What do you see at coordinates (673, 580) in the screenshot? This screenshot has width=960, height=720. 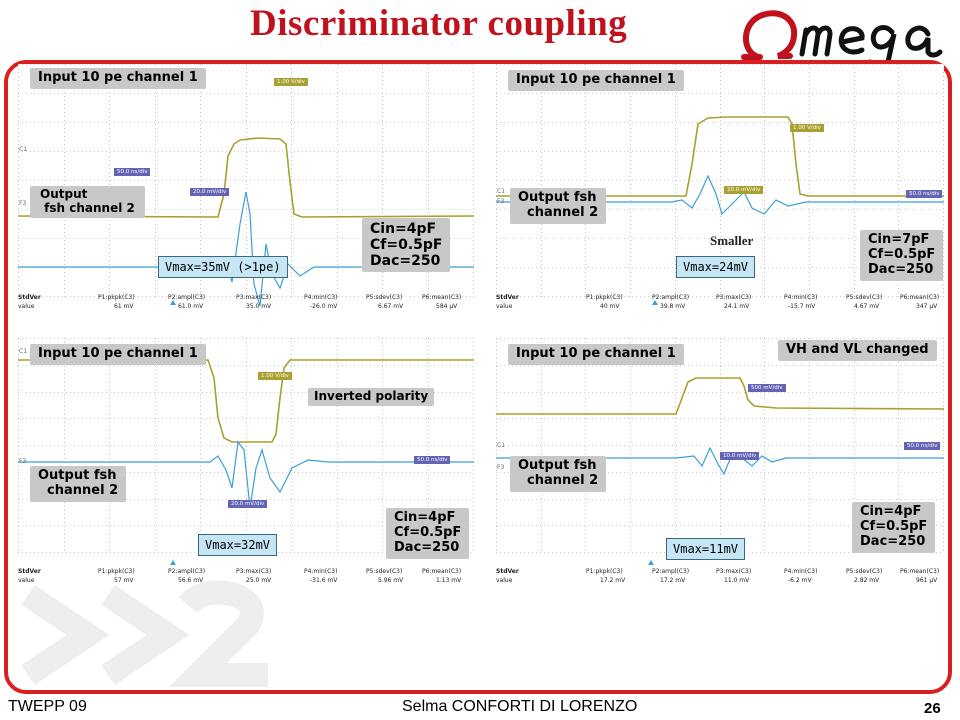 I see `meas-value-2: 17.2 mV` at bounding box center [673, 580].